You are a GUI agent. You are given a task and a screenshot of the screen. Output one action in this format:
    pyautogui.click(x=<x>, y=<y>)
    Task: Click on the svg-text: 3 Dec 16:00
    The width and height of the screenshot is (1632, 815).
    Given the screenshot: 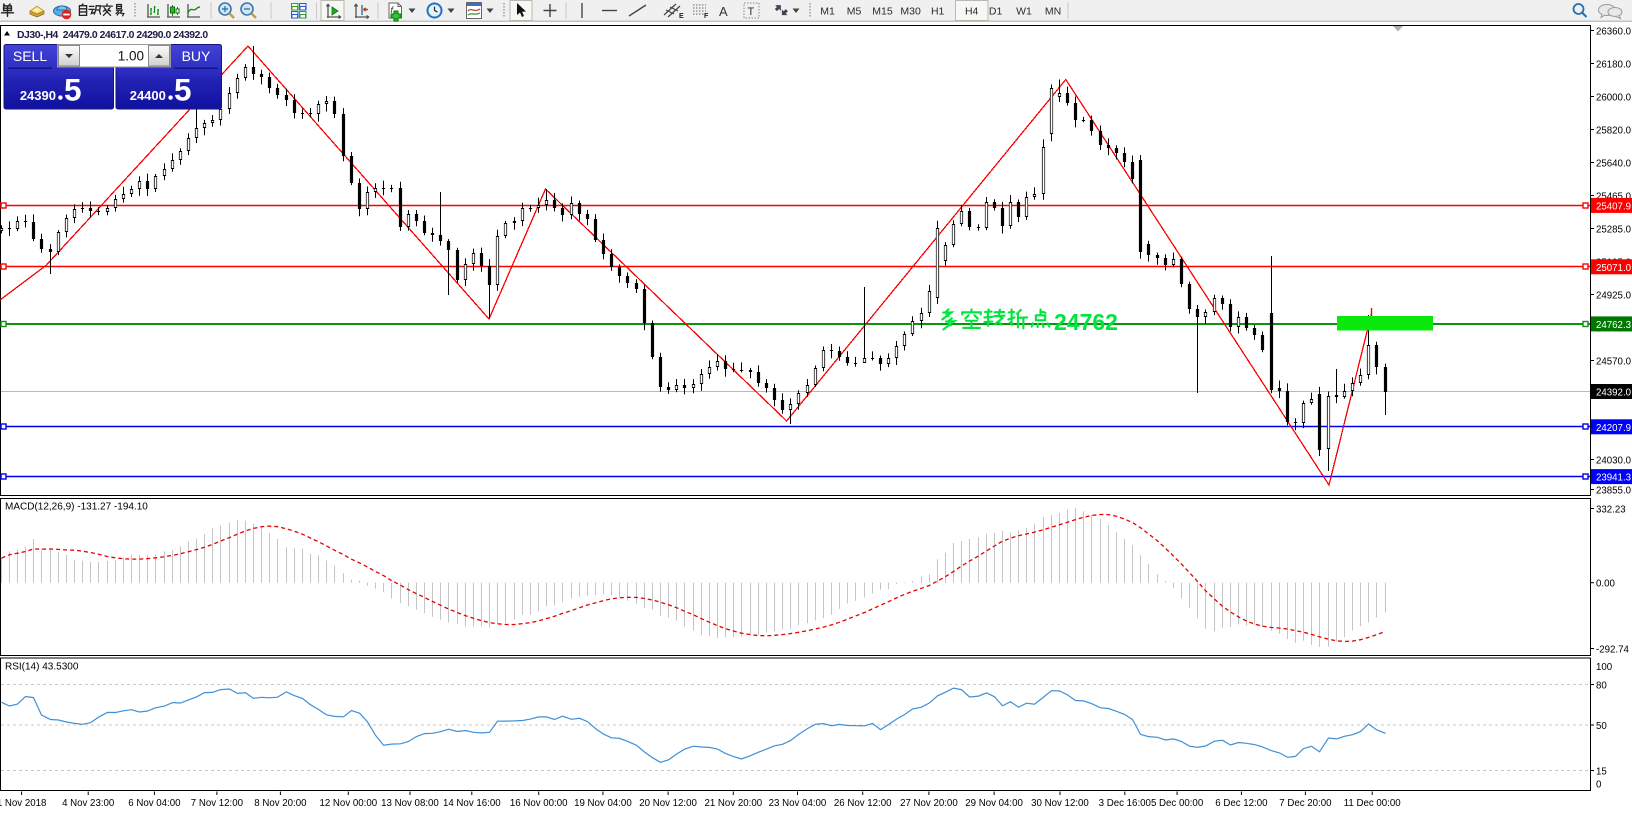 What is the action you would take?
    pyautogui.click(x=1125, y=803)
    